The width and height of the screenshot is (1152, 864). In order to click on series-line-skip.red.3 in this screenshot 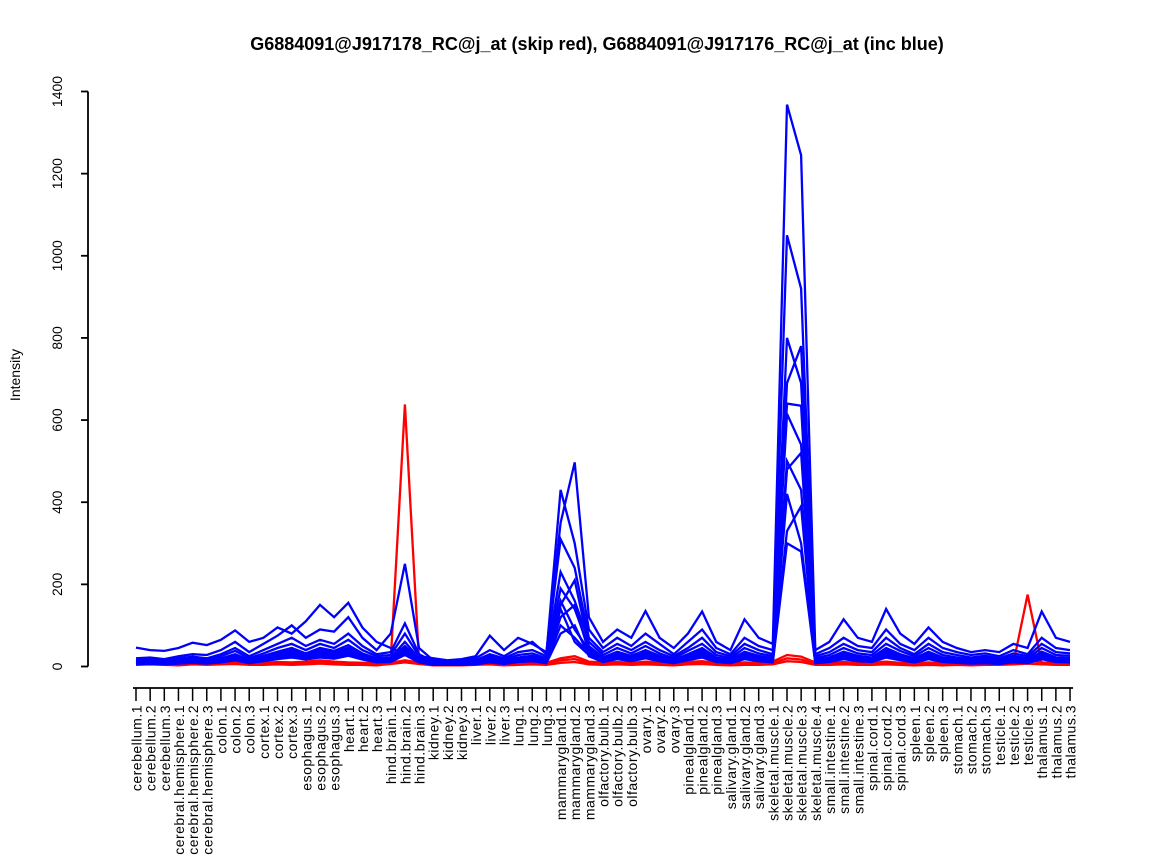, I will do `click(602, 663)`.